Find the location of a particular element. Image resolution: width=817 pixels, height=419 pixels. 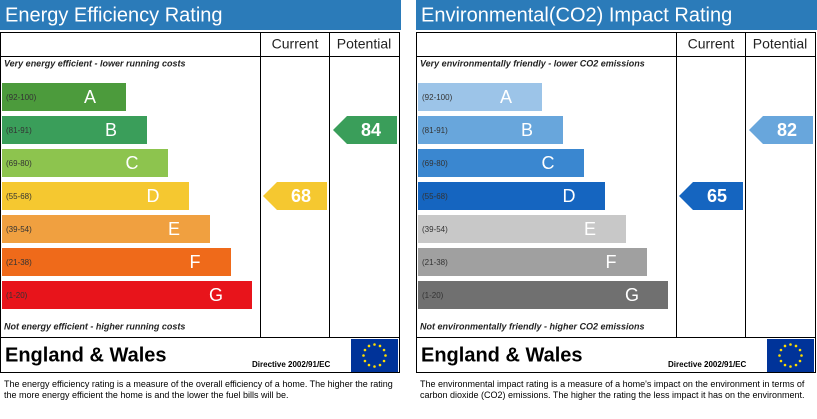

current-rating: 65 is located at coordinates (717, 196).